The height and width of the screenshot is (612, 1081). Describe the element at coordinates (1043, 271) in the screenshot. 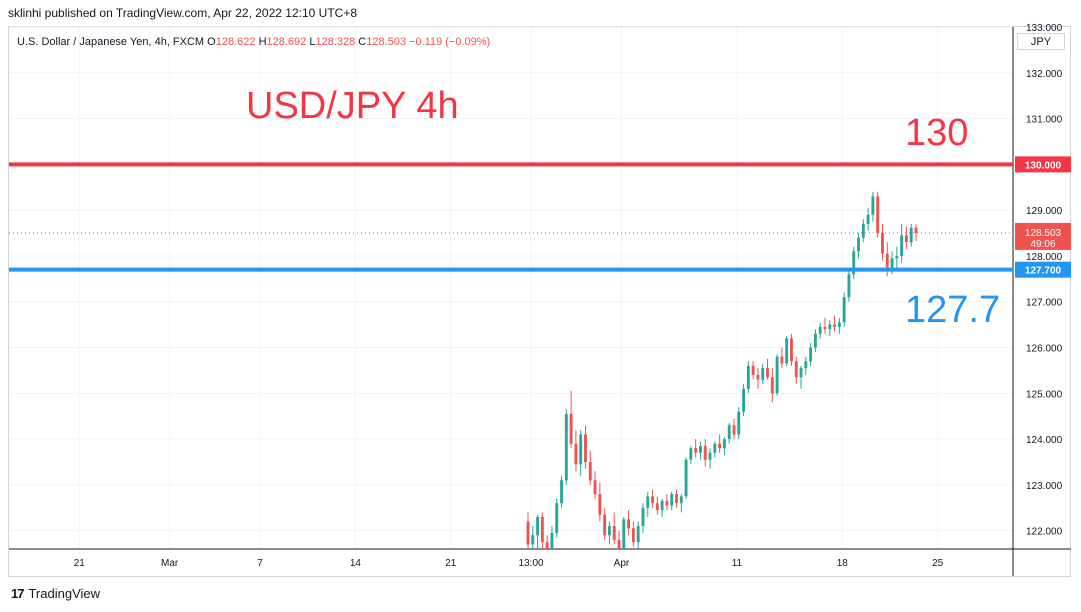

I see `level-tag: 127.700` at that location.